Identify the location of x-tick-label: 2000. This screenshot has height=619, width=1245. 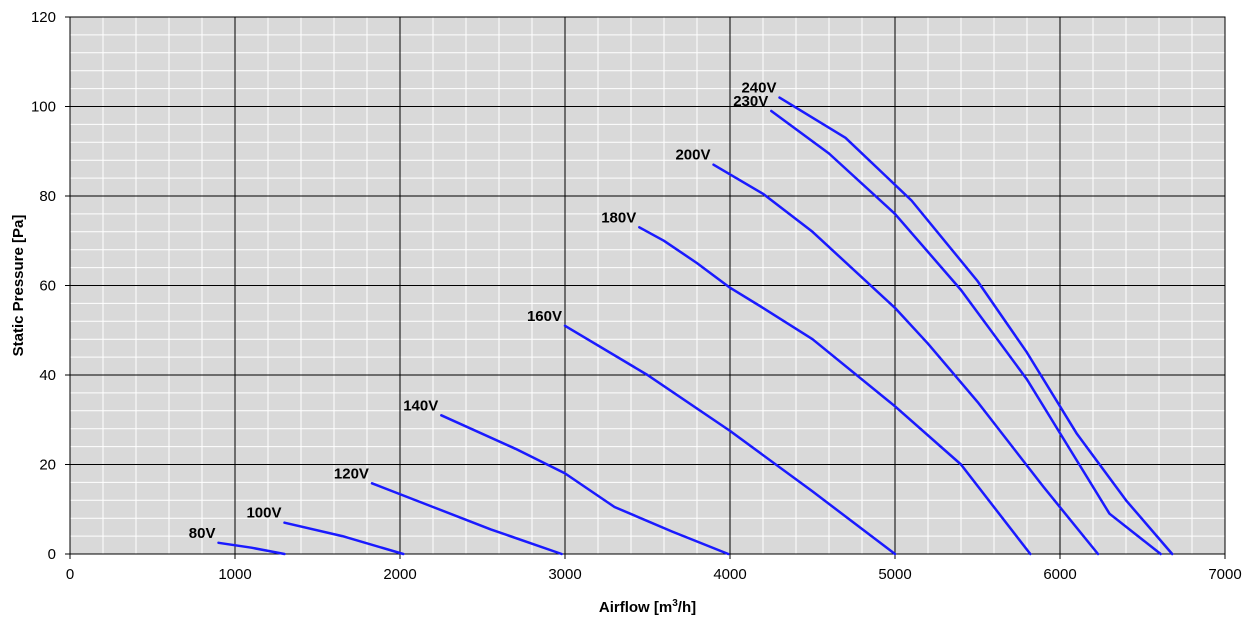
(399, 574).